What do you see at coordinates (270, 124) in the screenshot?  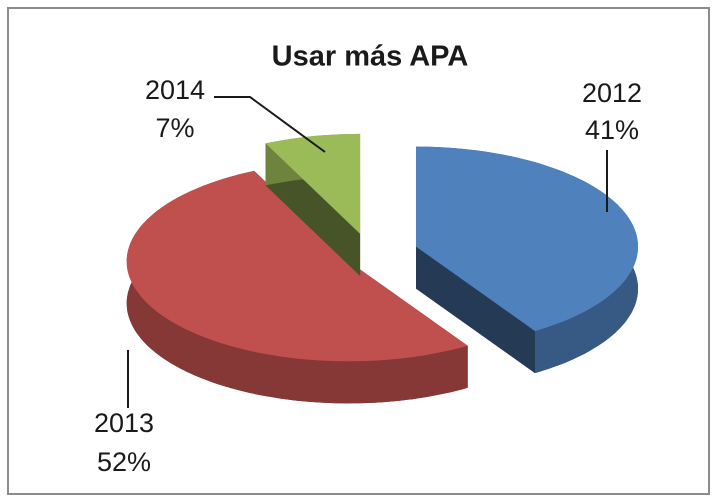 I see `leader-line` at bounding box center [270, 124].